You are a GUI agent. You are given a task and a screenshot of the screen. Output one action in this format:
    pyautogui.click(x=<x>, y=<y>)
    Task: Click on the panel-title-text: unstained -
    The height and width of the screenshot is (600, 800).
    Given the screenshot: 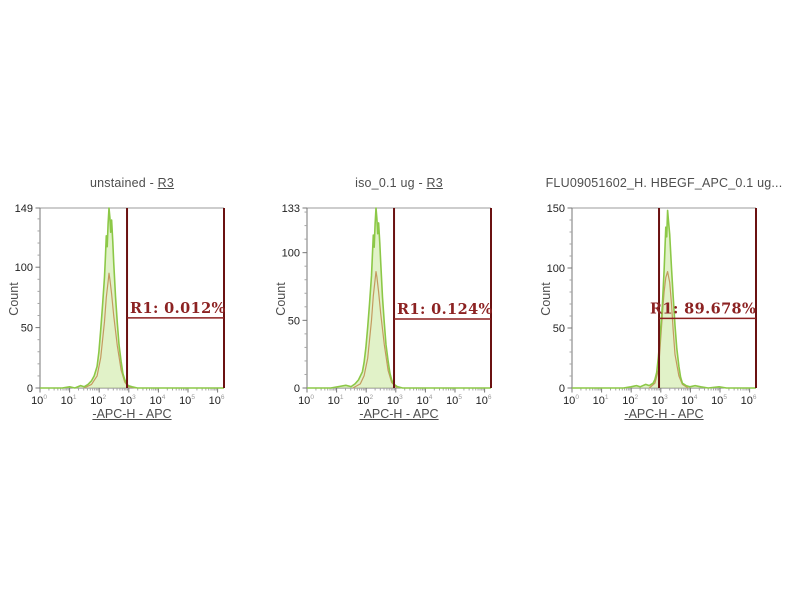 What is the action you would take?
    pyautogui.click(x=123, y=183)
    